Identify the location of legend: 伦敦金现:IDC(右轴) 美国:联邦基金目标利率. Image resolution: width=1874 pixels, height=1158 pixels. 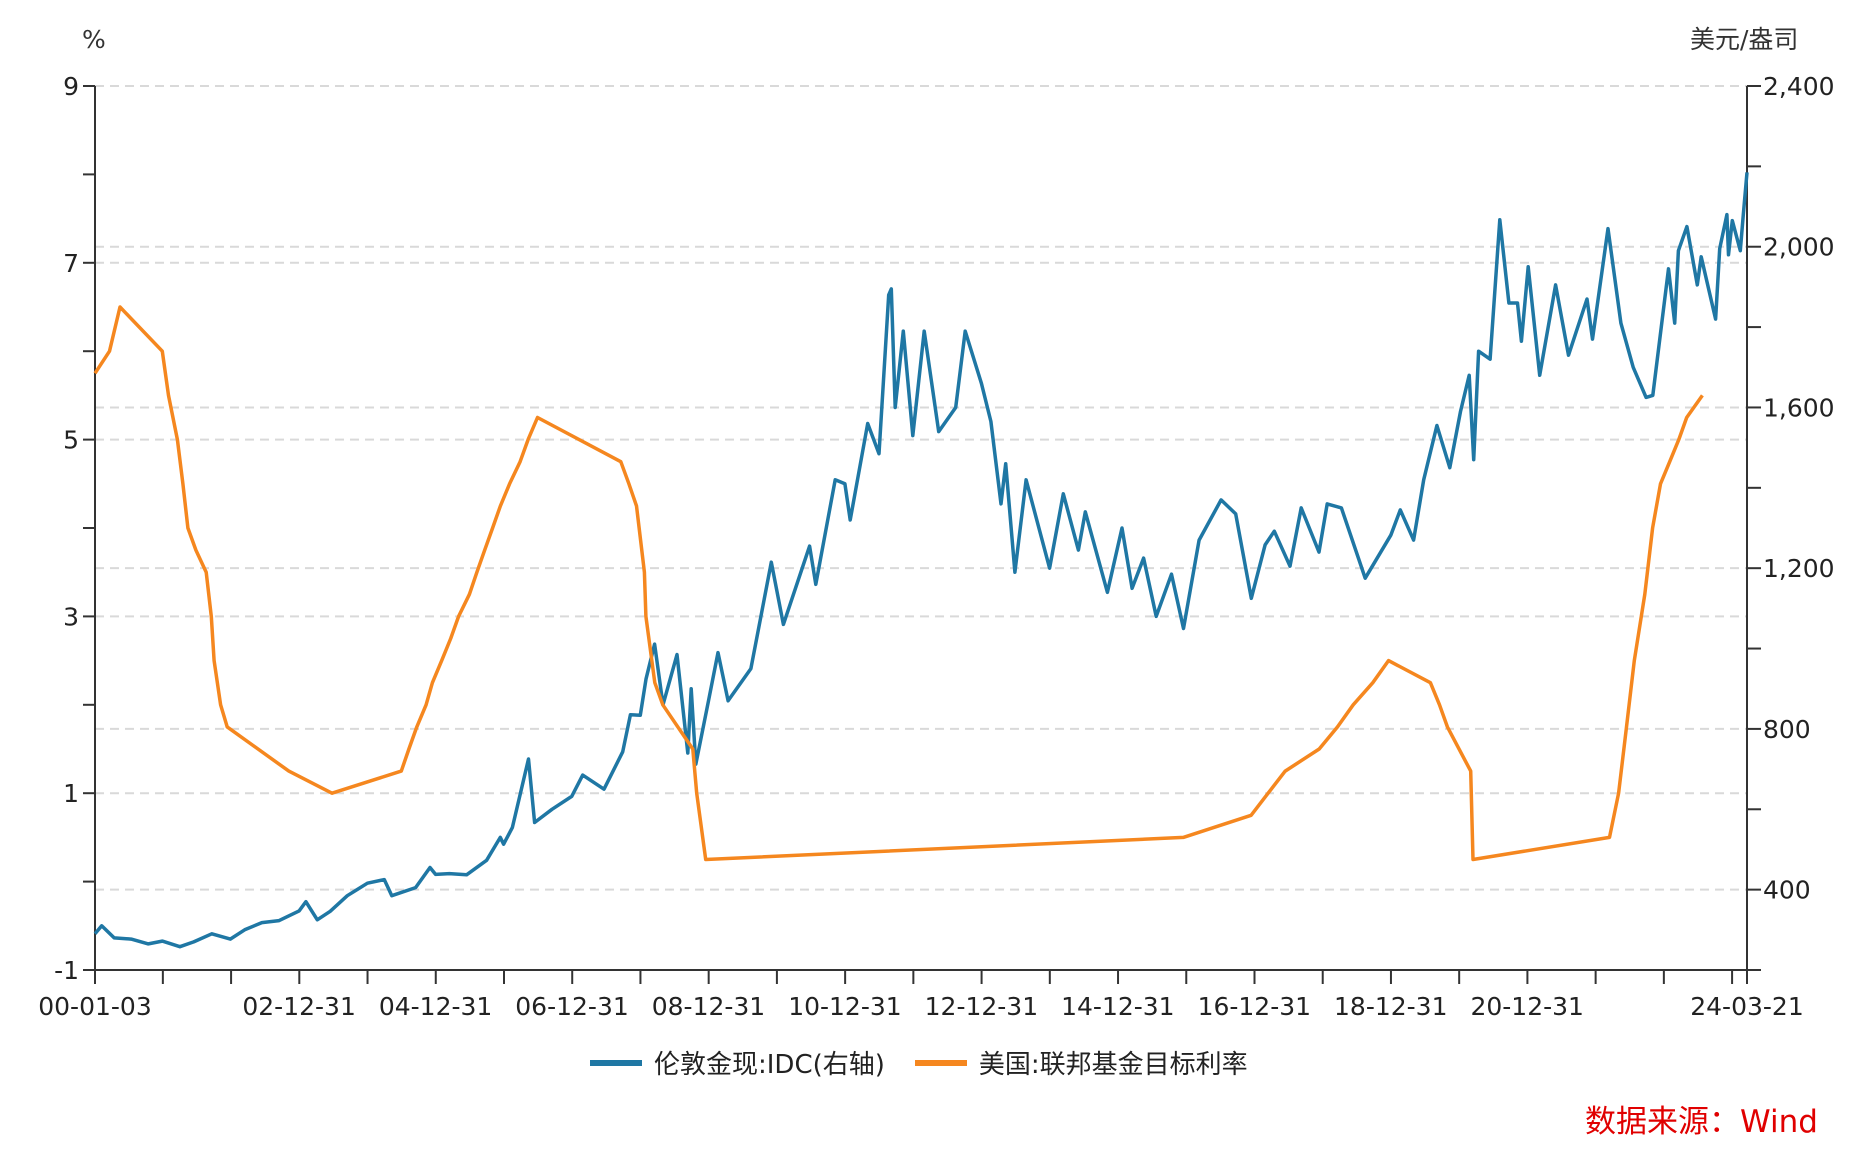
(934, 1062).